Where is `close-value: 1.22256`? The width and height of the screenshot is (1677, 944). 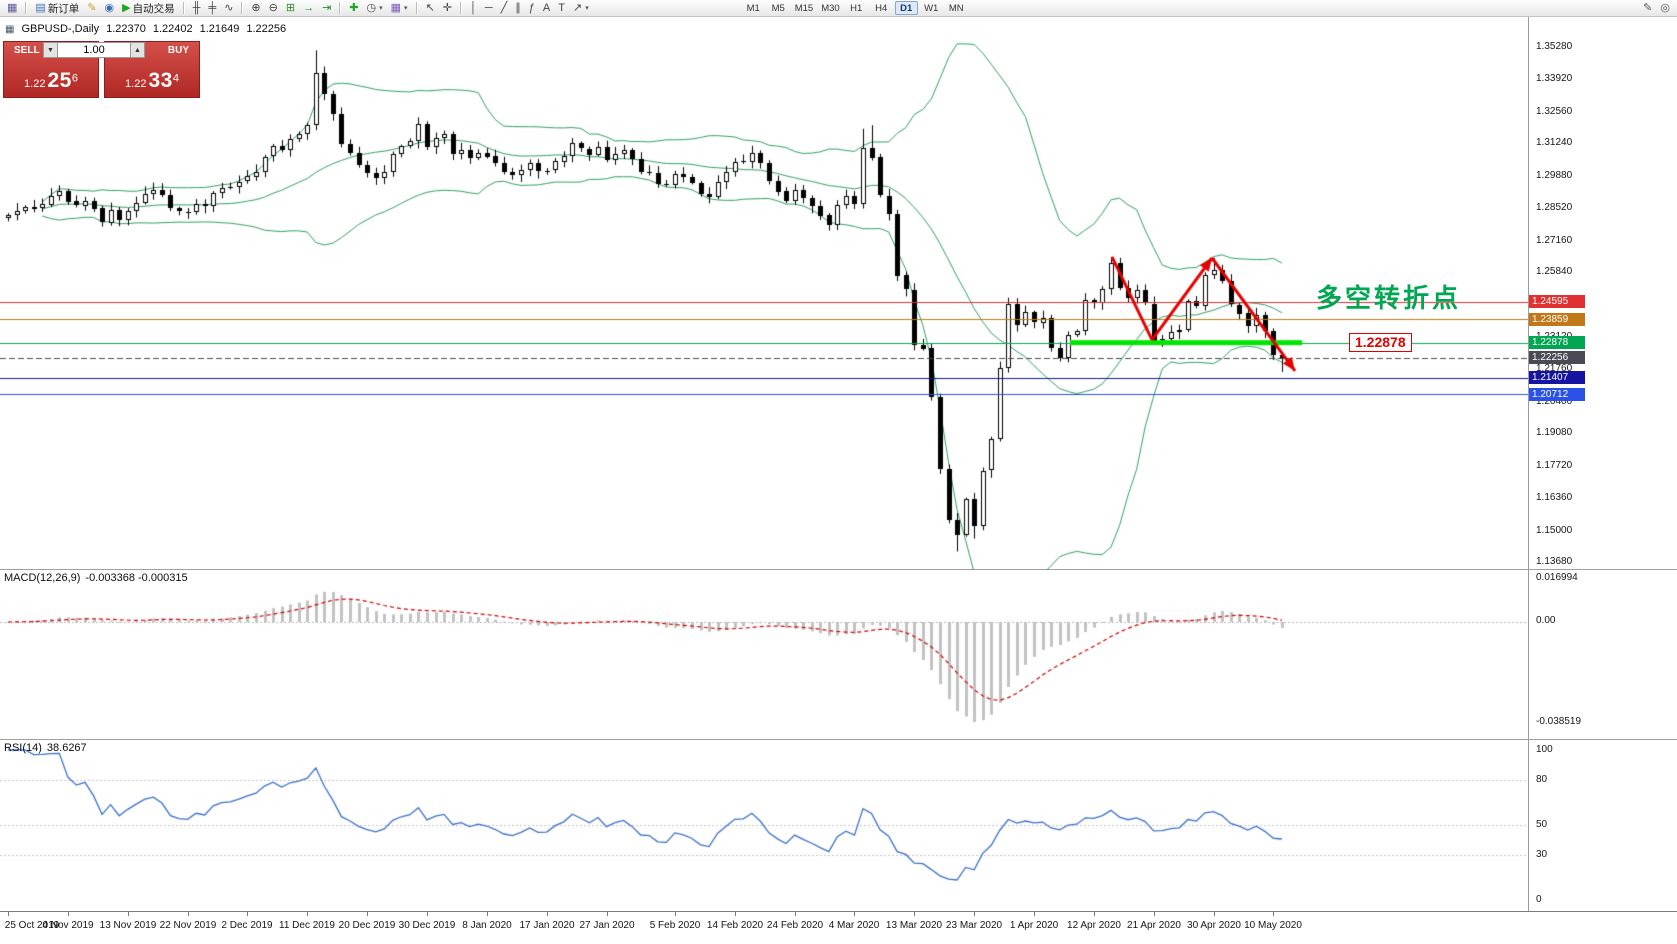
close-value: 1.22256 is located at coordinates (266, 29).